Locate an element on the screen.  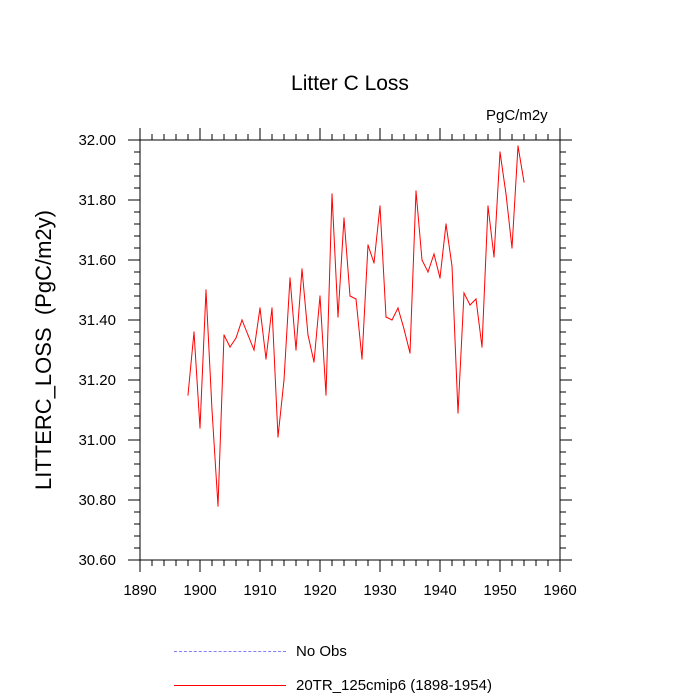
legend-item-no-obs: No Obs is located at coordinates (260, 651).